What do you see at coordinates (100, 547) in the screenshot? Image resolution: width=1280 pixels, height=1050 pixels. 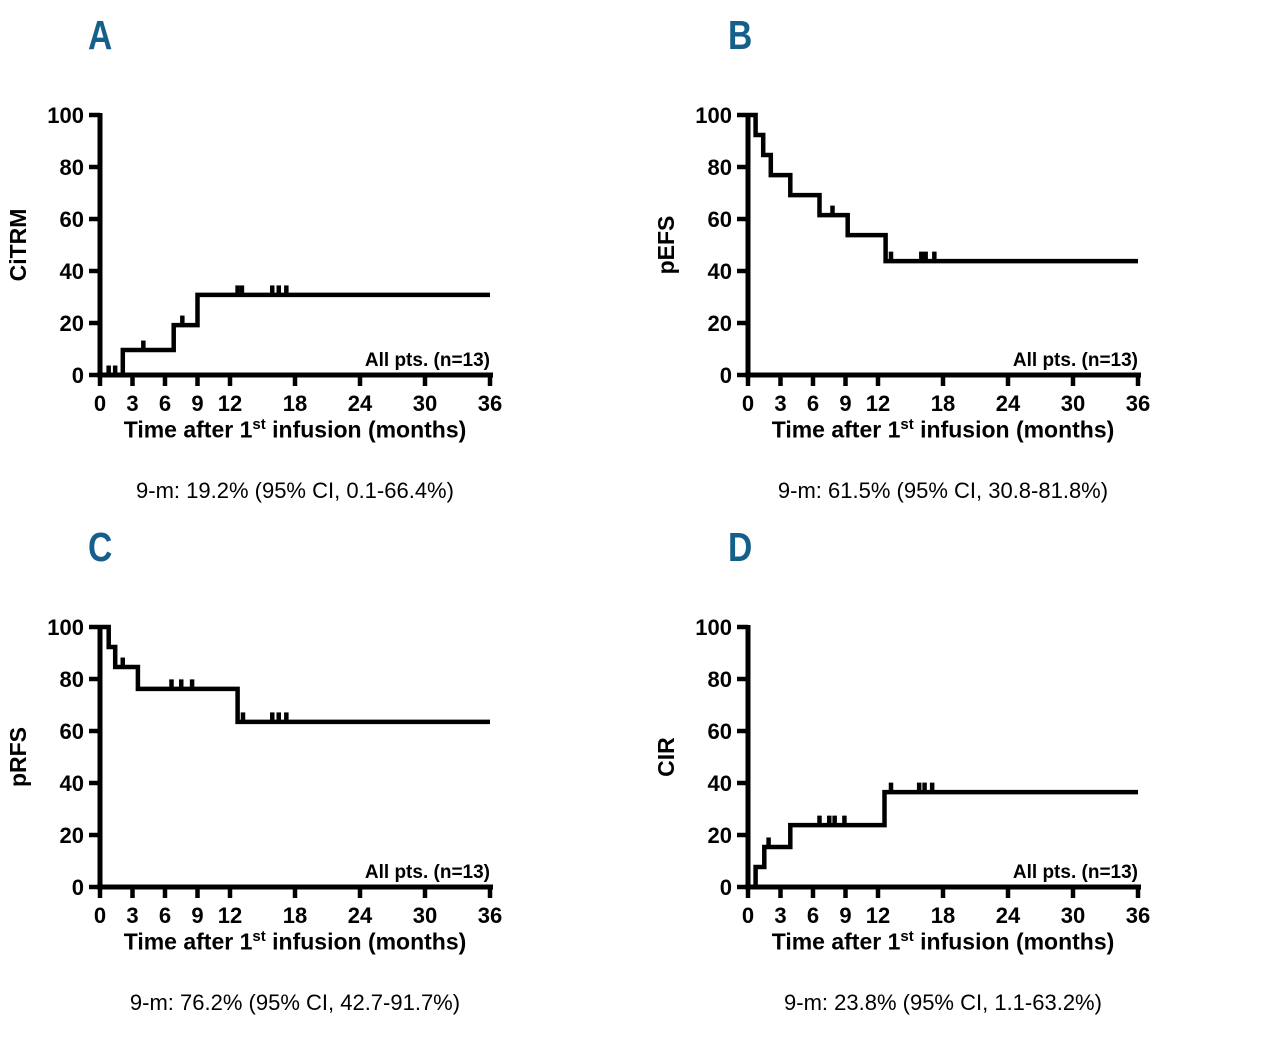 I see `panel-c-label: C` at bounding box center [100, 547].